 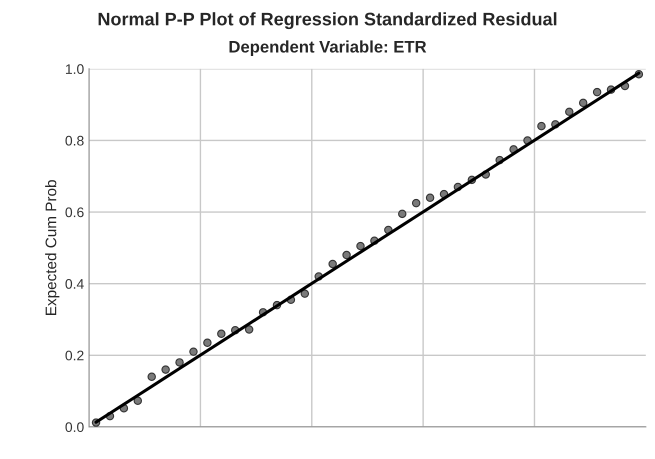 What do you see at coordinates (328, 48) in the screenshot?
I see `chart-subtitle: Dependent Variable: ETR` at bounding box center [328, 48].